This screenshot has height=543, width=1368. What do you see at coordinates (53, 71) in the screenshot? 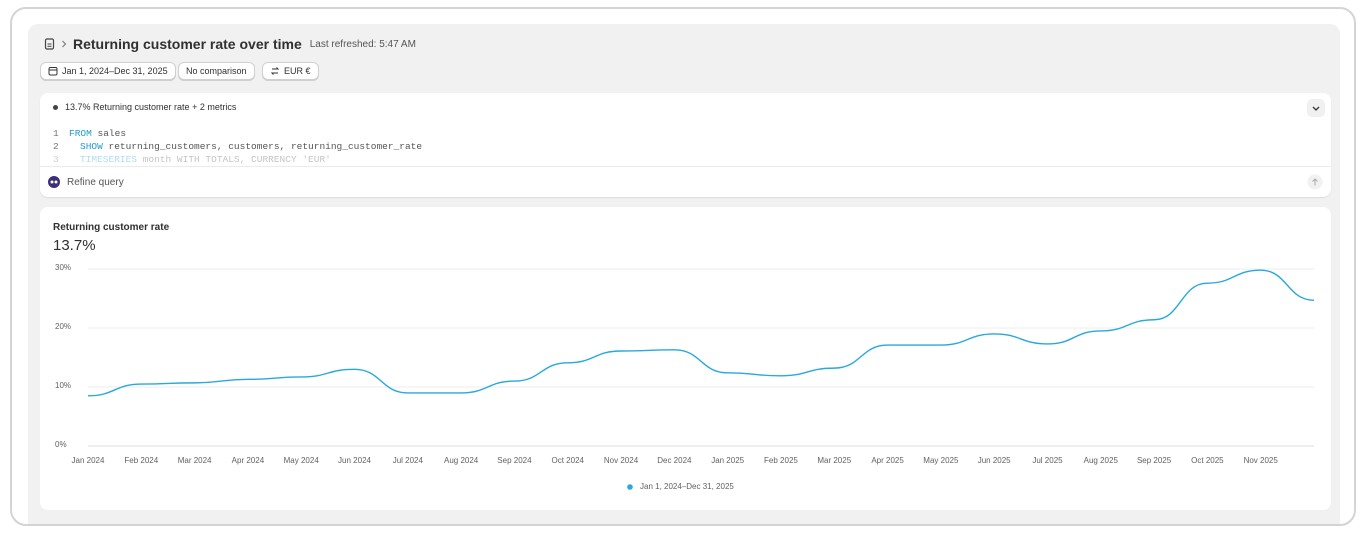
I see `calendar-icon` at bounding box center [53, 71].